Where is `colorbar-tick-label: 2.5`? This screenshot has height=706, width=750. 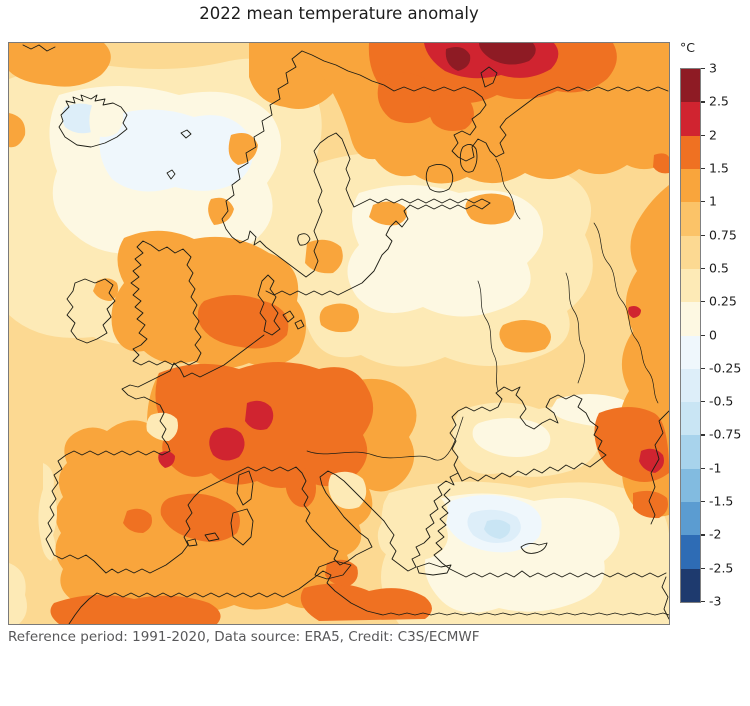
colorbar-tick-label: 2.5 is located at coordinates (719, 101).